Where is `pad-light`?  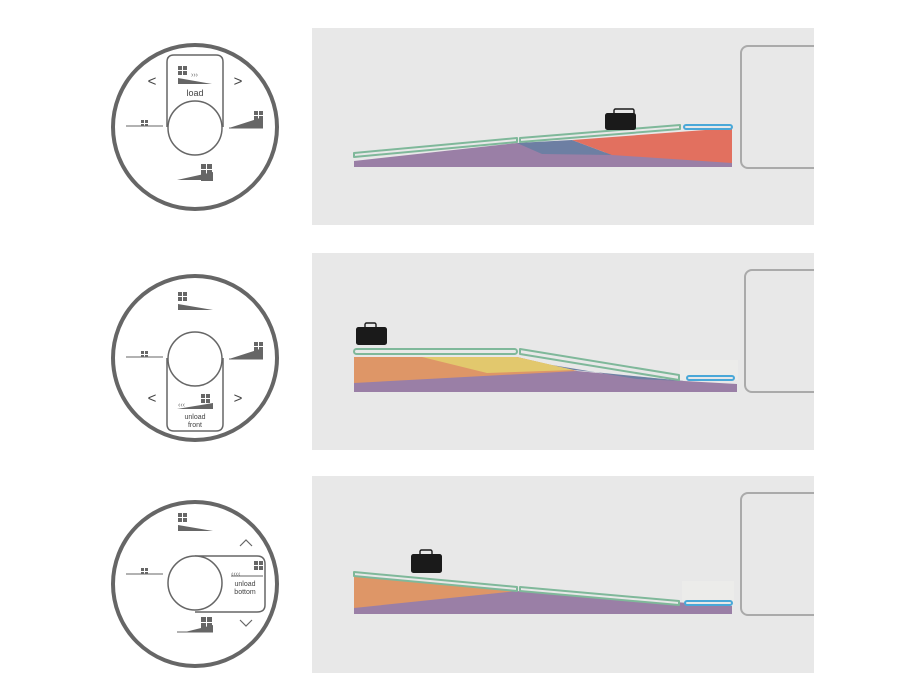 pad-light is located at coordinates (708, 592).